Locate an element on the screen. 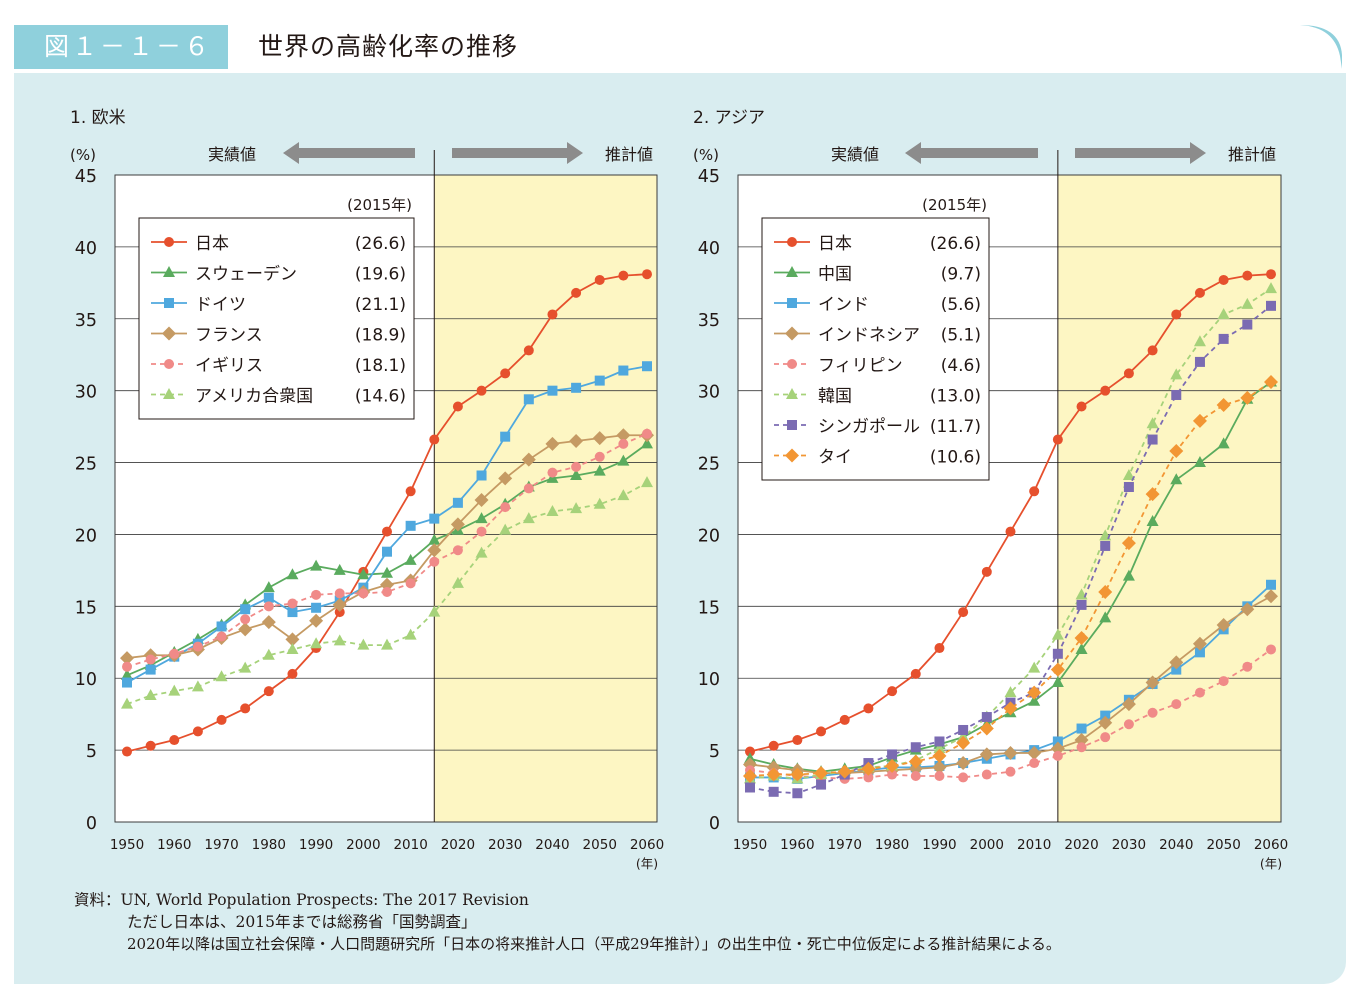 This screenshot has height=1002, width=1360. x-tick-label: 2010 is located at coordinates (1034, 845).